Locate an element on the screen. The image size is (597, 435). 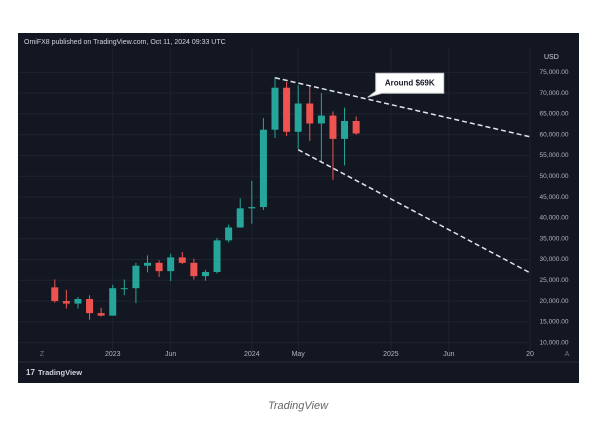
y-tick-label: 25,000.00 is located at coordinates (554, 280).